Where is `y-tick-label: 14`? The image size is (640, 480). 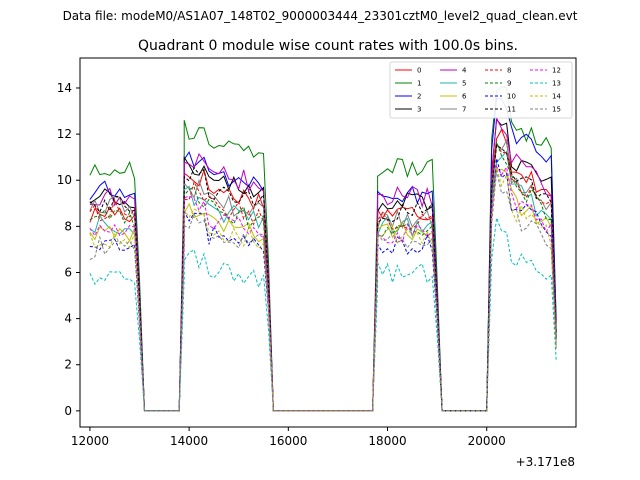
y-tick-label: 14 is located at coordinates (64, 88).